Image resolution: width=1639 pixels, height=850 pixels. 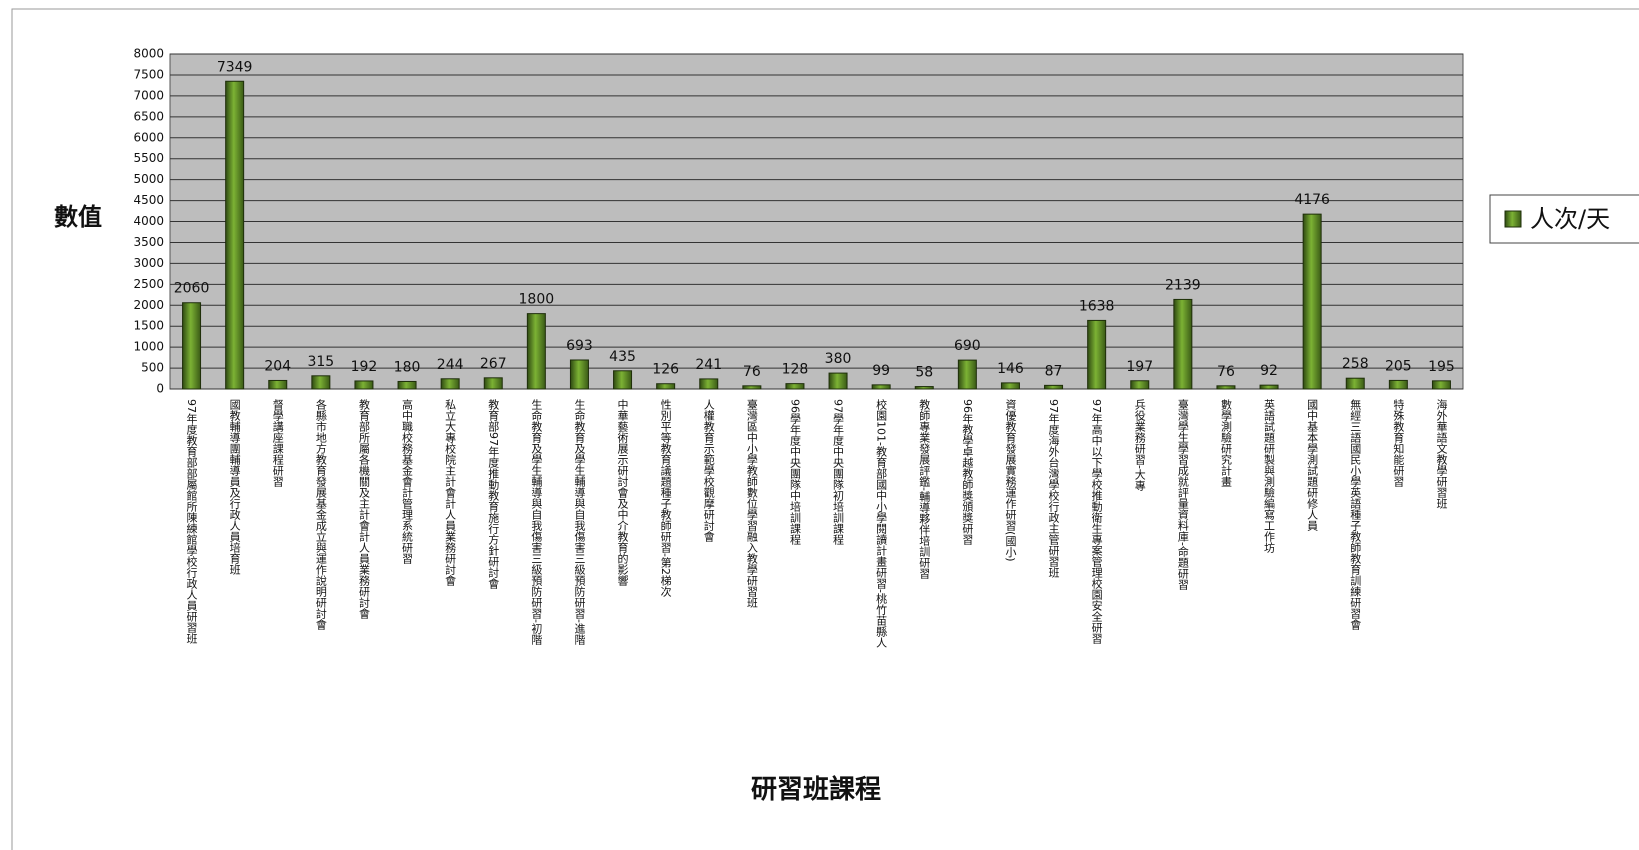 I want to click on x-tick-label: 英語試題研製與測驗編寫工作坊, so click(x=1269, y=475).